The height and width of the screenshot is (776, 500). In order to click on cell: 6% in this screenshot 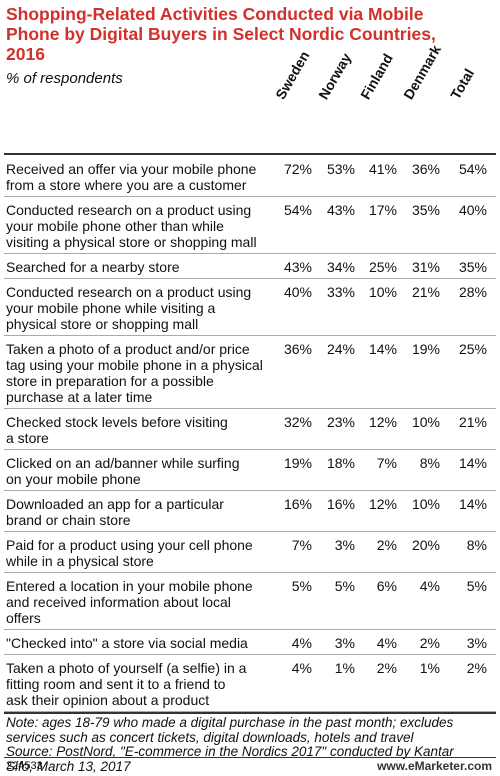, I will do `click(386, 586)`.